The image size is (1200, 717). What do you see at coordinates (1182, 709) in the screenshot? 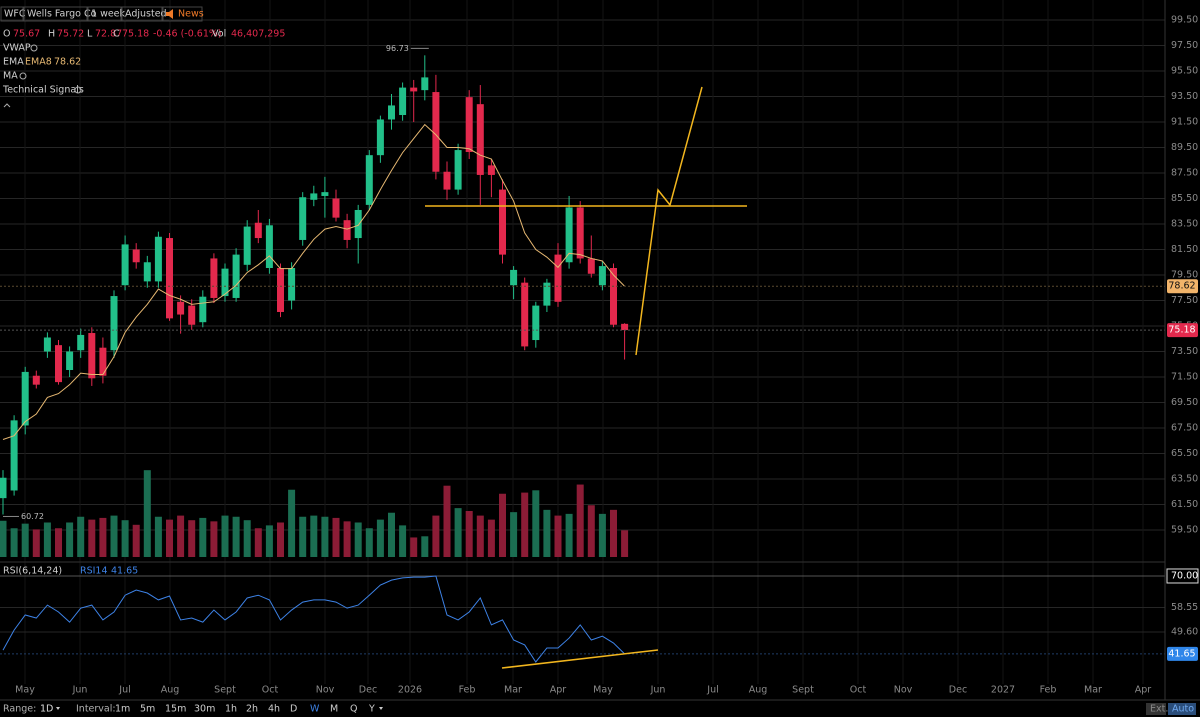
I see `auto-box` at bounding box center [1182, 709].